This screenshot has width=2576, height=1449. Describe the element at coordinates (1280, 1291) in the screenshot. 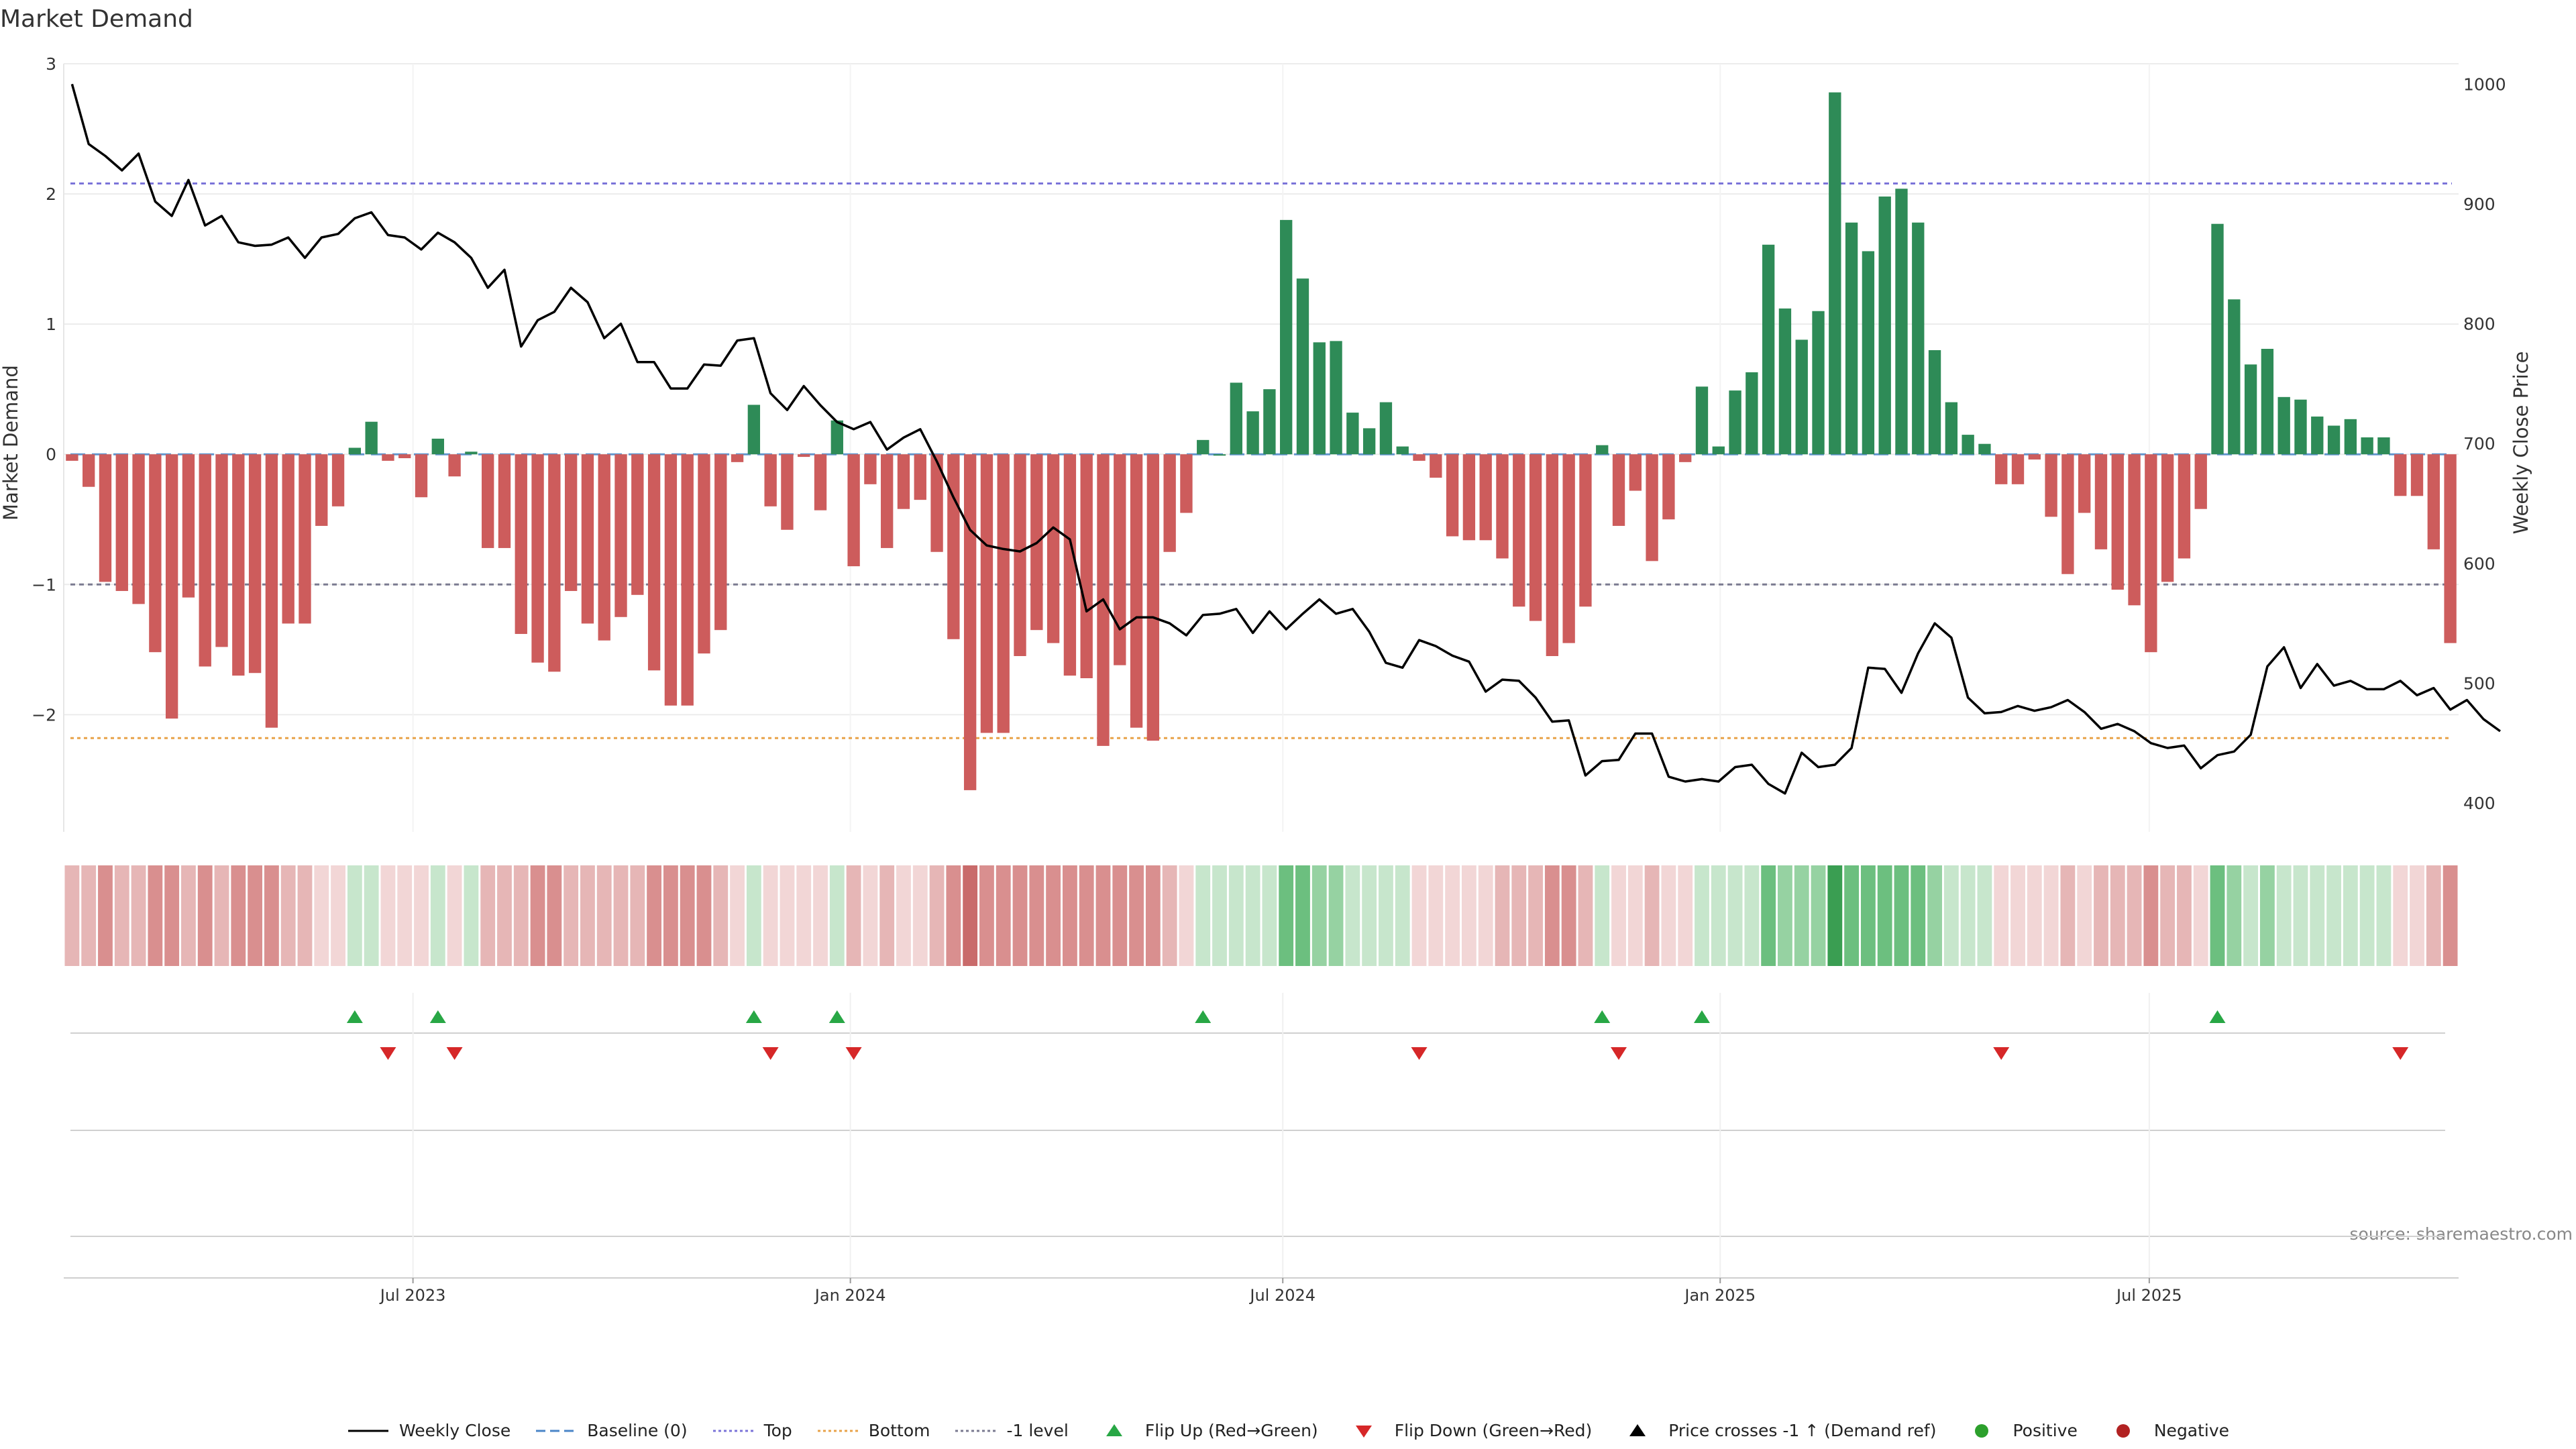

I see `x-axis-ticks: Jul 2023 Jan 2024 Jul 2024 Jan 2025 Jul 2025` at that location.